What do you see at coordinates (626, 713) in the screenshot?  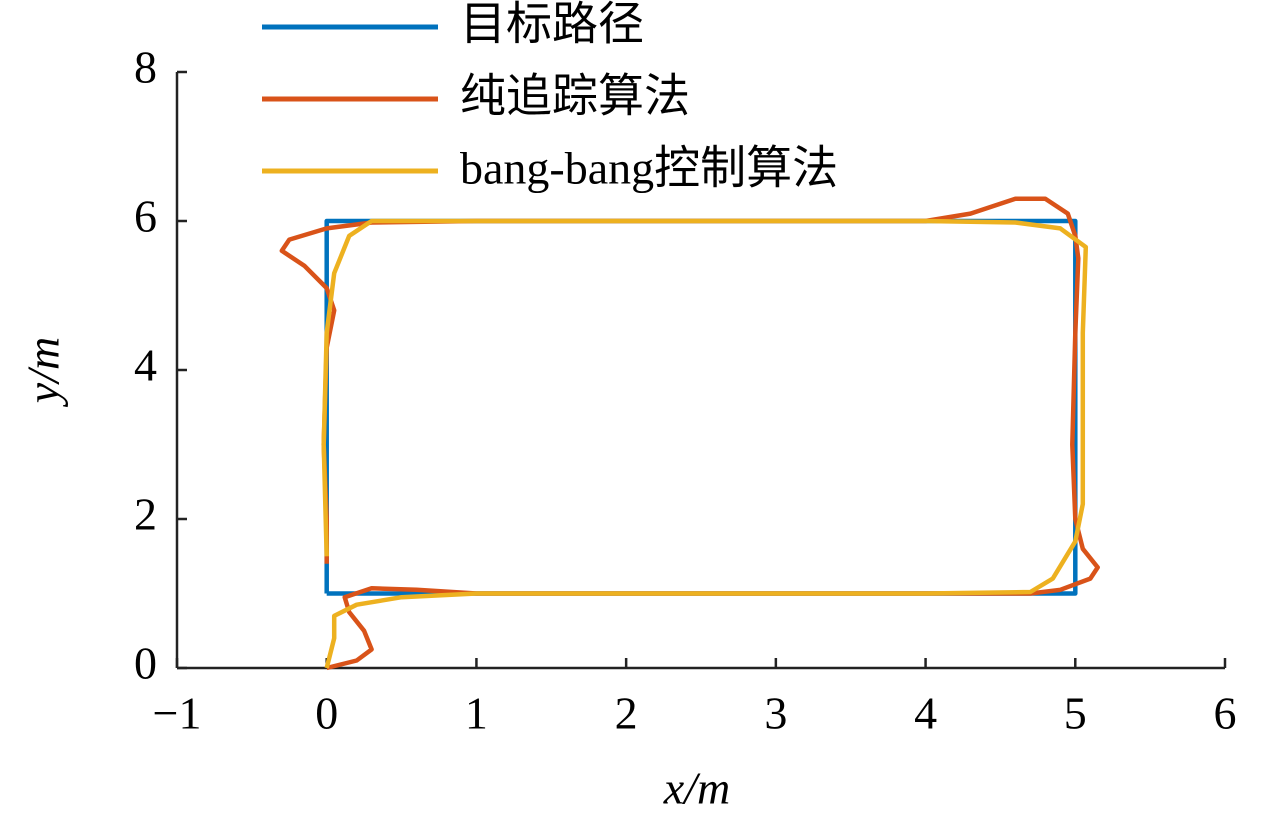 I see `x-tick-label: 2` at bounding box center [626, 713].